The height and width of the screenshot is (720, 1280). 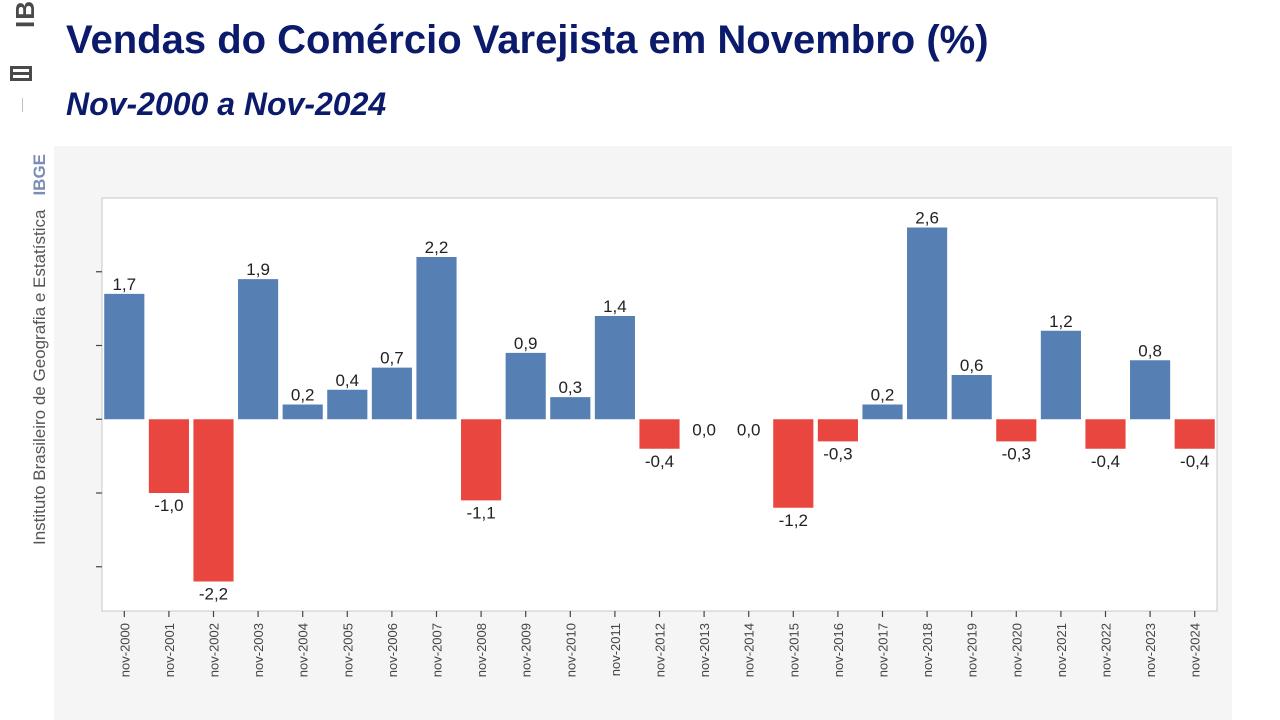 I want to click on x-tick-label: nov-2008, so click(x=481, y=650).